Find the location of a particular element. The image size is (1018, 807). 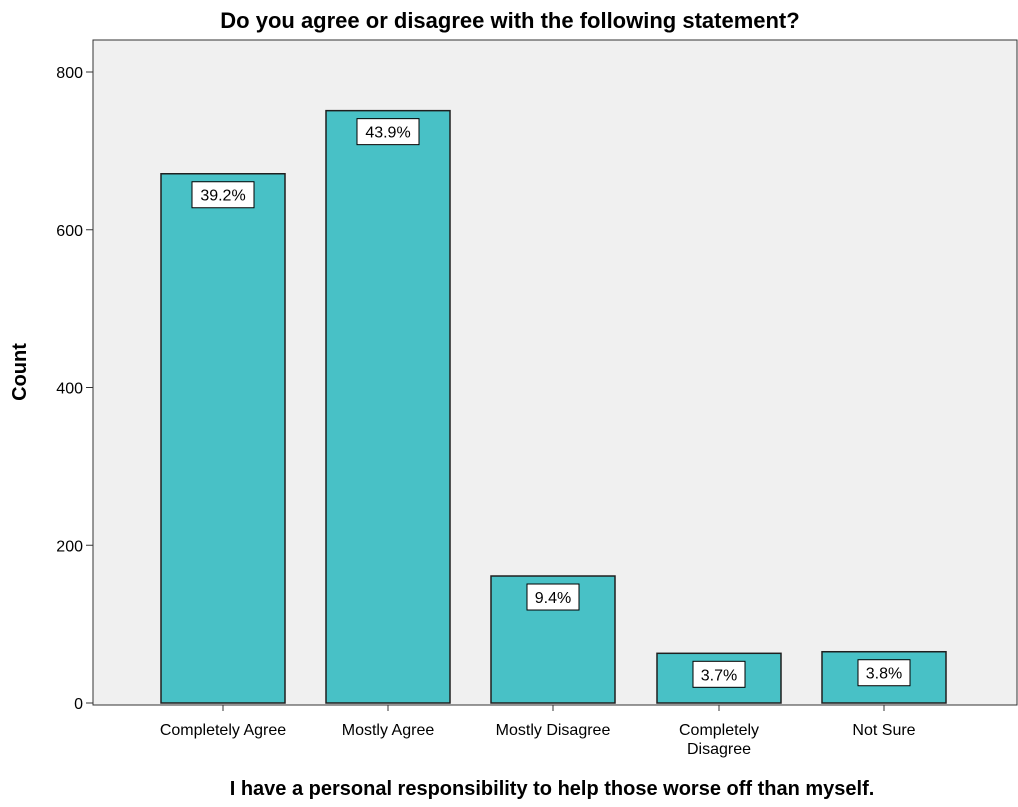

data-label: 39.2% is located at coordinates (222, 196).